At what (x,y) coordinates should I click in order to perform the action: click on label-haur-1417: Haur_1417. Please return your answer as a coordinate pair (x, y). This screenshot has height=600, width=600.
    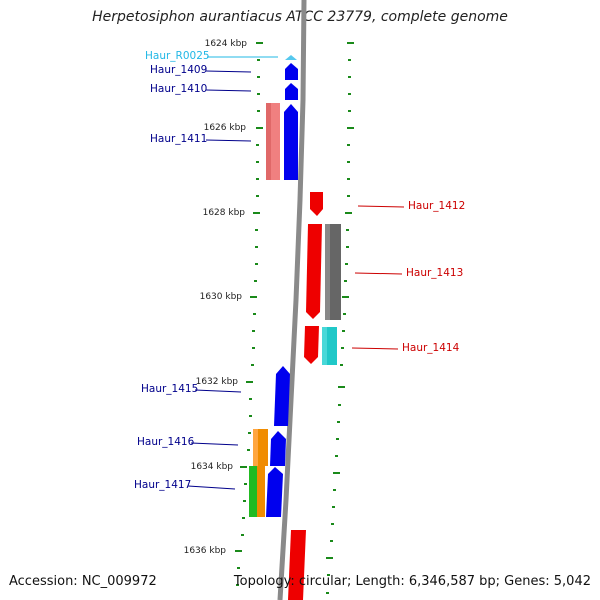
    Looking at the image, I should click on (162, 485).